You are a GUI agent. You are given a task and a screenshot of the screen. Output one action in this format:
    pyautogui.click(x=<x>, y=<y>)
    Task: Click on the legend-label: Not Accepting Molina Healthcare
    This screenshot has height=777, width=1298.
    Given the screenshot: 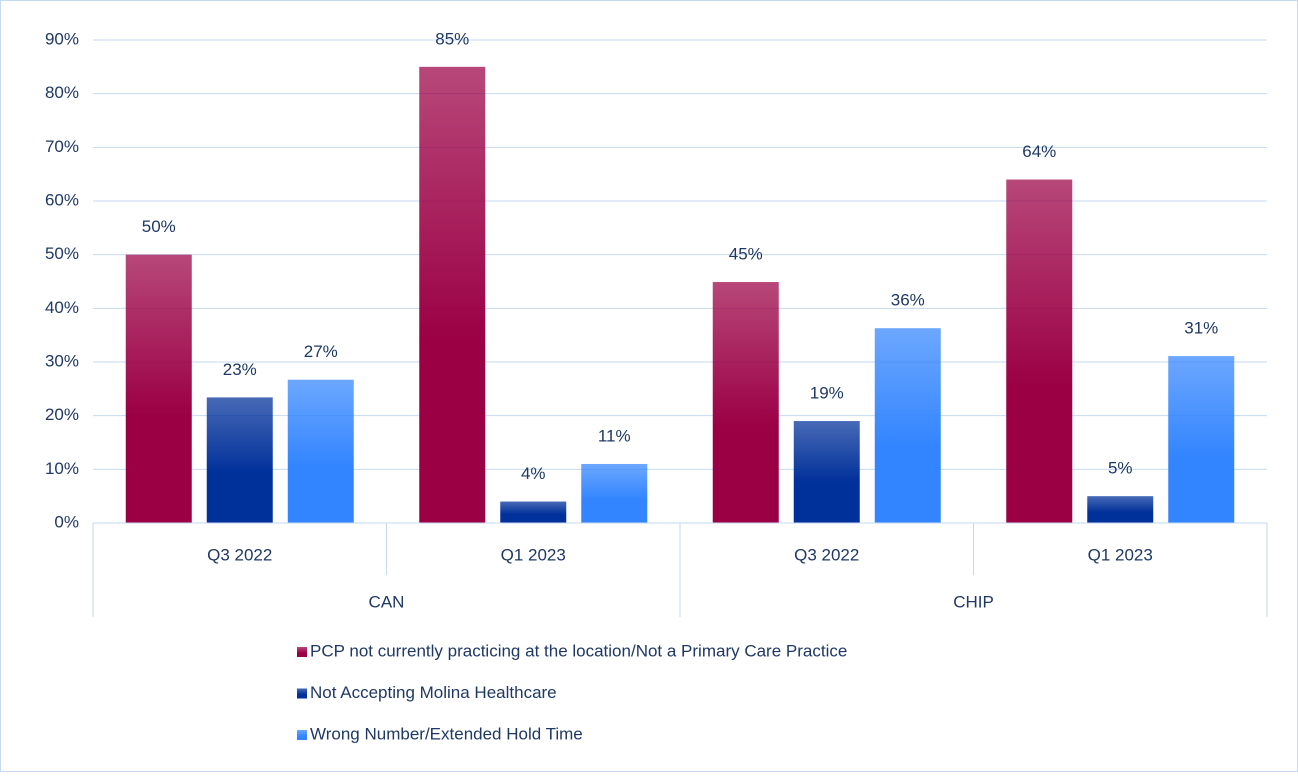 What is the action you would take?
    pyautogui.click(x=433, y=692)
    